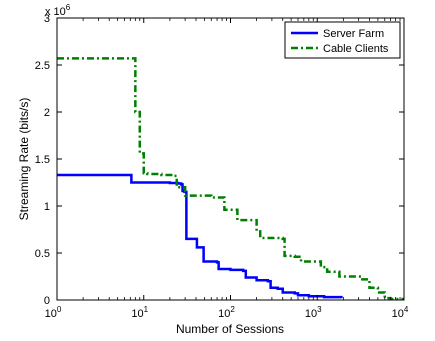 The height and width of the screenshot is (341, 435). I want to click on y-tick-label-0: 0, so click(47, 301).